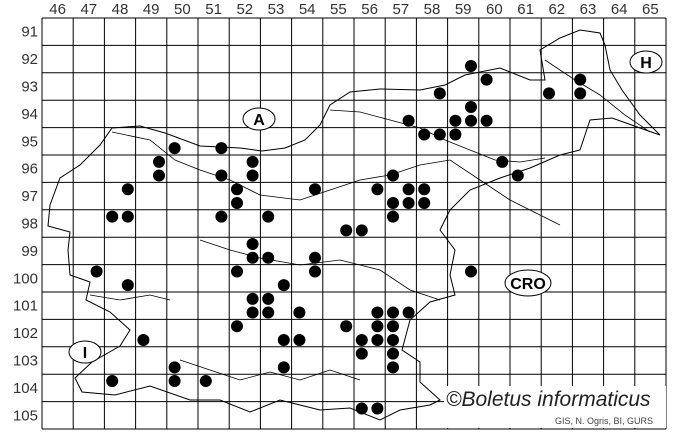  What do you see at coordinates (588, 9) in the screenshot?
I see `column-label: 63` at bounding box center [588, 9].